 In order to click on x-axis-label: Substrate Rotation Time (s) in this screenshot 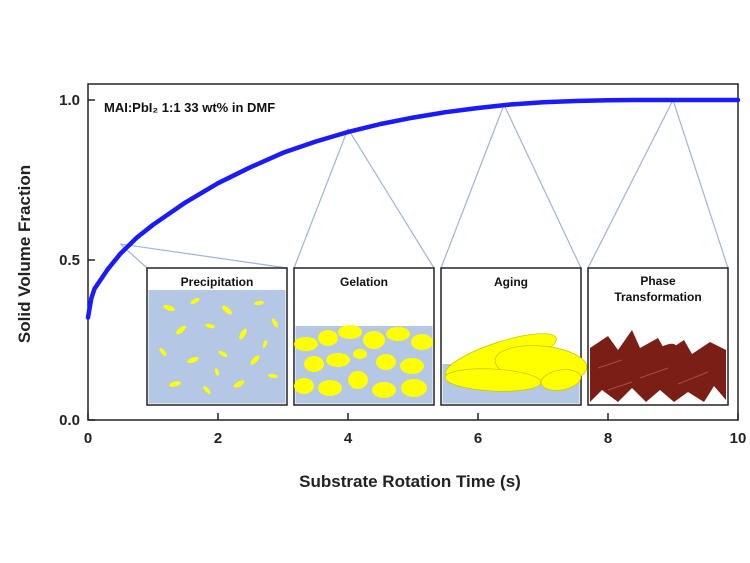, I will do `click(410, 481)`.